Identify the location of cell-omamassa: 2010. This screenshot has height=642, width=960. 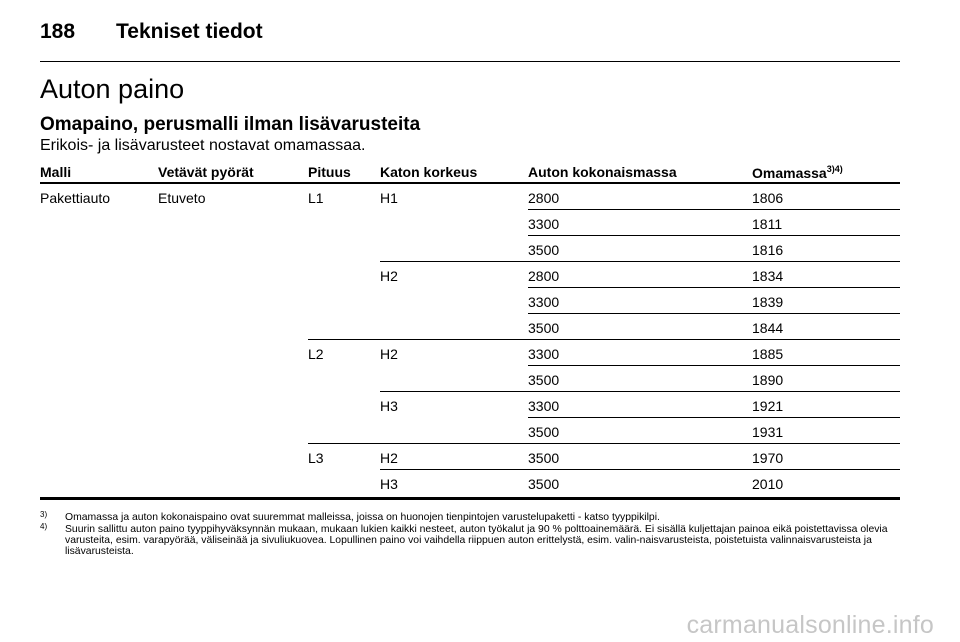
(768, 484).